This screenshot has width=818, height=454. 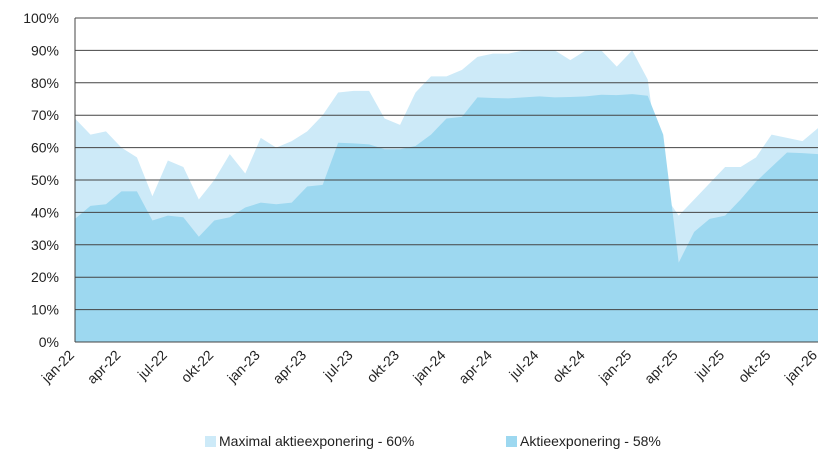 What do you see at coordinates (382, 366) in the screenshot?
I see `x-tick-label: okt-23` at bounding box center [382, 366].